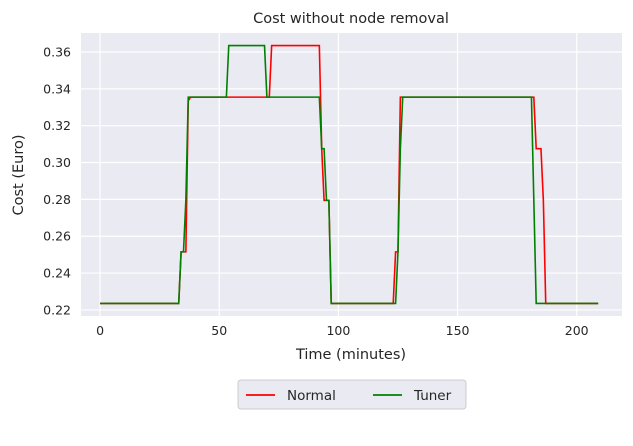 The height and width of the screenshot is (446, 633). I want to click on x-tick-label: 200, so click(577, 330).